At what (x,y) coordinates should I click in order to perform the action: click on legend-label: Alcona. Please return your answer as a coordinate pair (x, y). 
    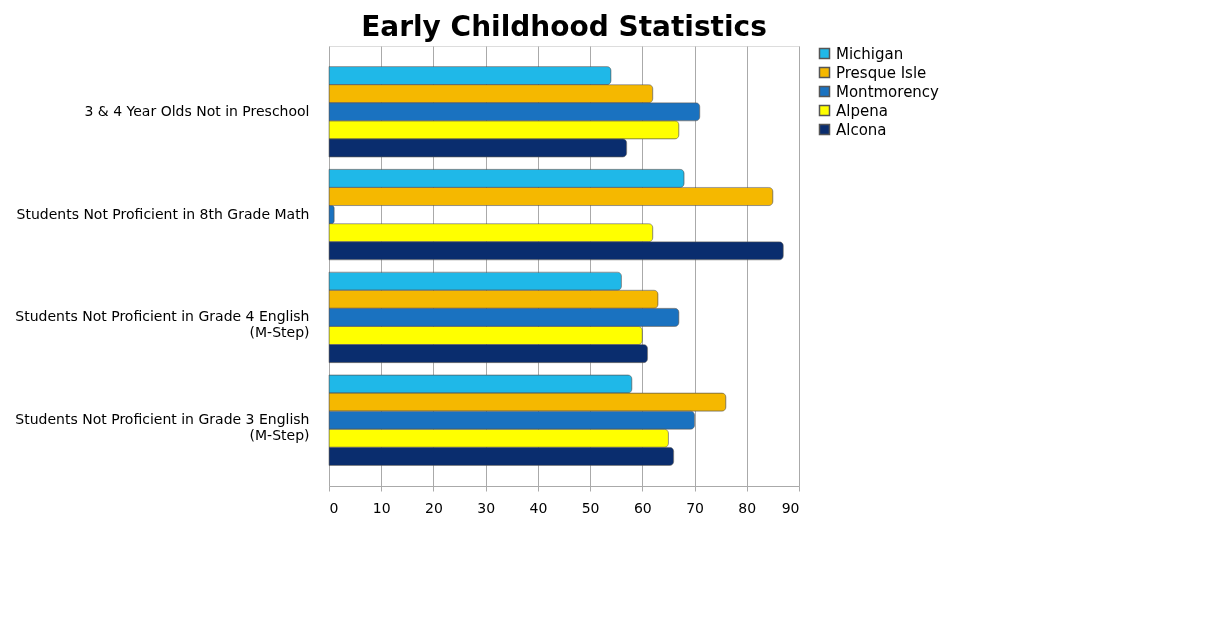
    Looking at the image, I should click on (861, 129).